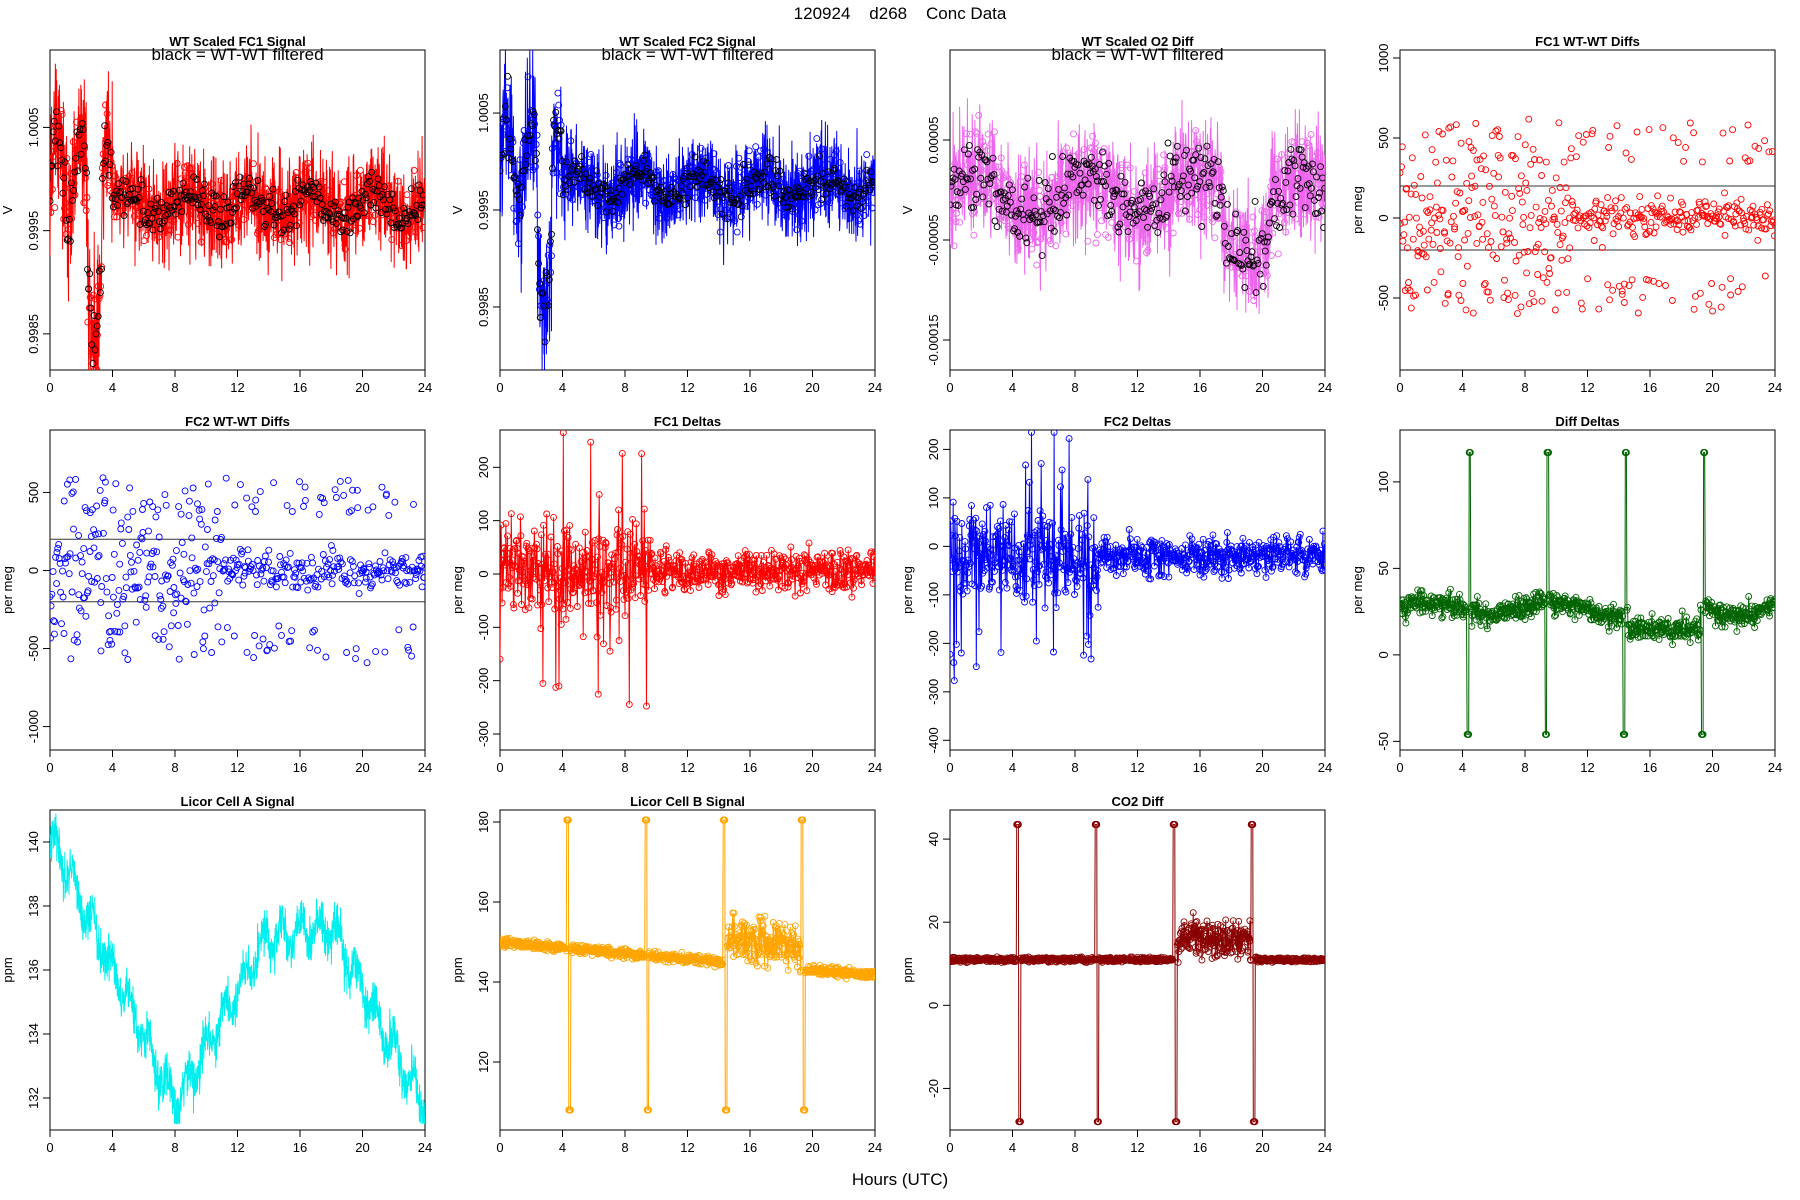 This screenshot has height=1200, width=1800. I want to click on x-tick-label: 20, so click(812, 387).